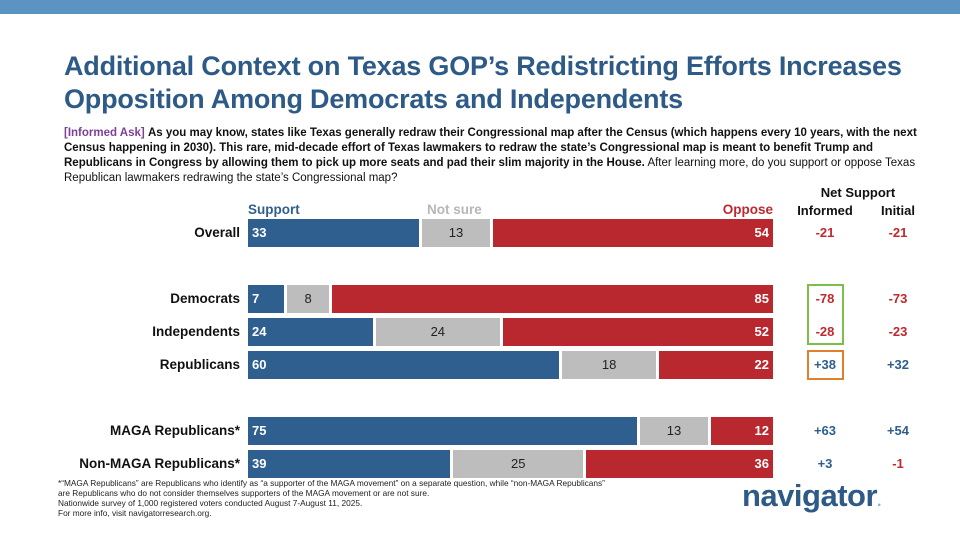 The width and height of the screenshot is (960, 540). What do you see at coordinates (266, 299) in the screenshot?
I see `bar-support-democrats: 7` at bounding box center [266, 299].